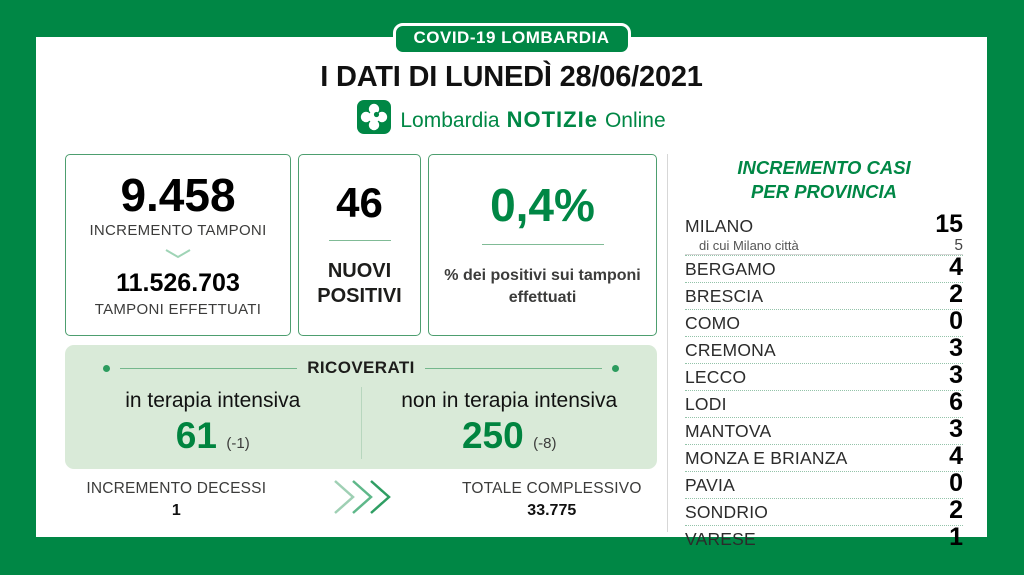 This screenshot has height=575, width=1024. I want to click on percentuale-positivi-value: 0,4%, so click(542, 204).